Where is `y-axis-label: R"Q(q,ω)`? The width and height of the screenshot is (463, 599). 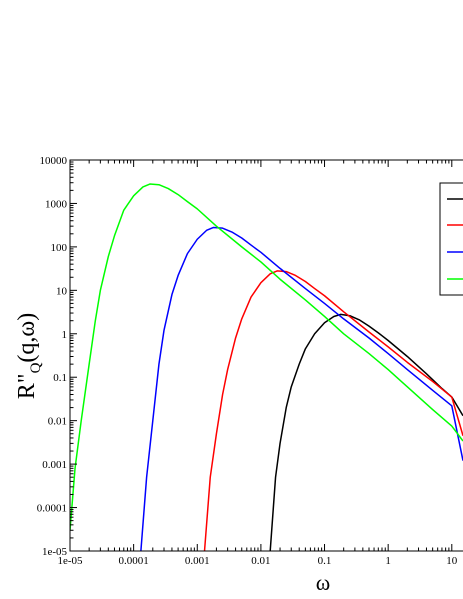
y-axis-label: R"Q(q,ω) is located at coordinates (29, 356).